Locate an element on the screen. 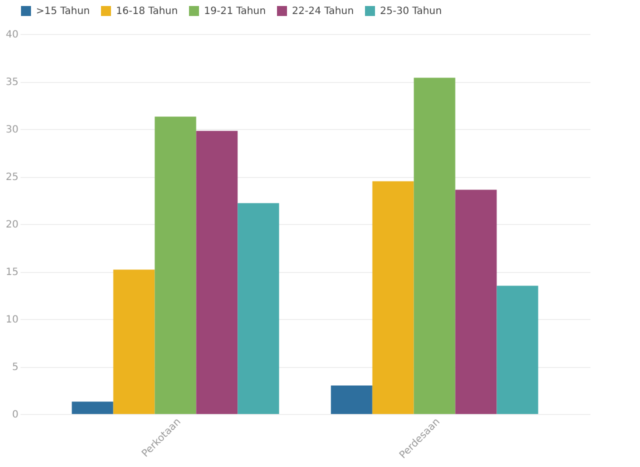  y-tick-label: 10 is located at coordinates (12, 320).